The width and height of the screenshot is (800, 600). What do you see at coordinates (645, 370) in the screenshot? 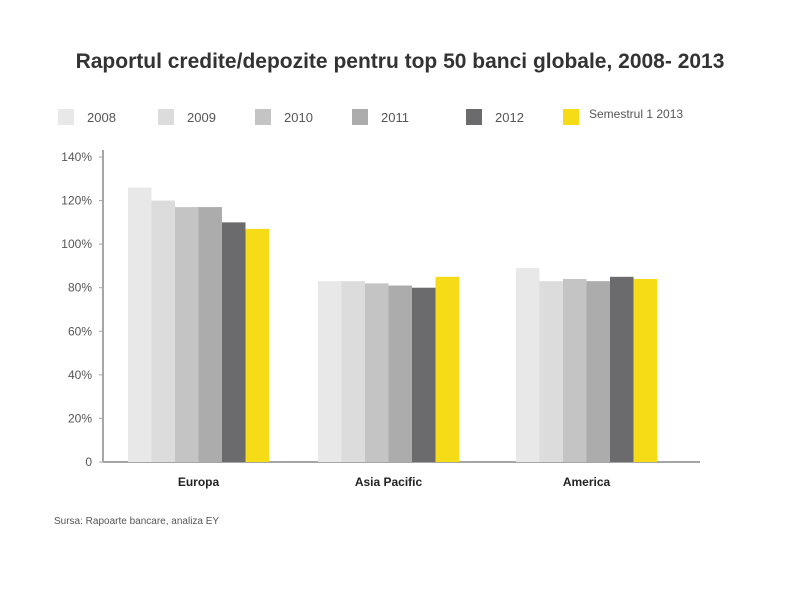
I see `bar-america-semestrul-1-2013` at bounding box center [645, 370].